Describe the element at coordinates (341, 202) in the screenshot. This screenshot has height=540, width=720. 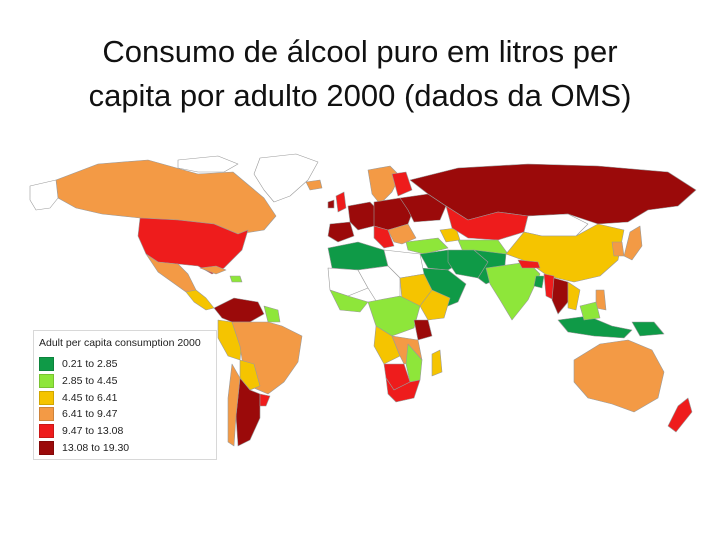
I see `uk` at that location.